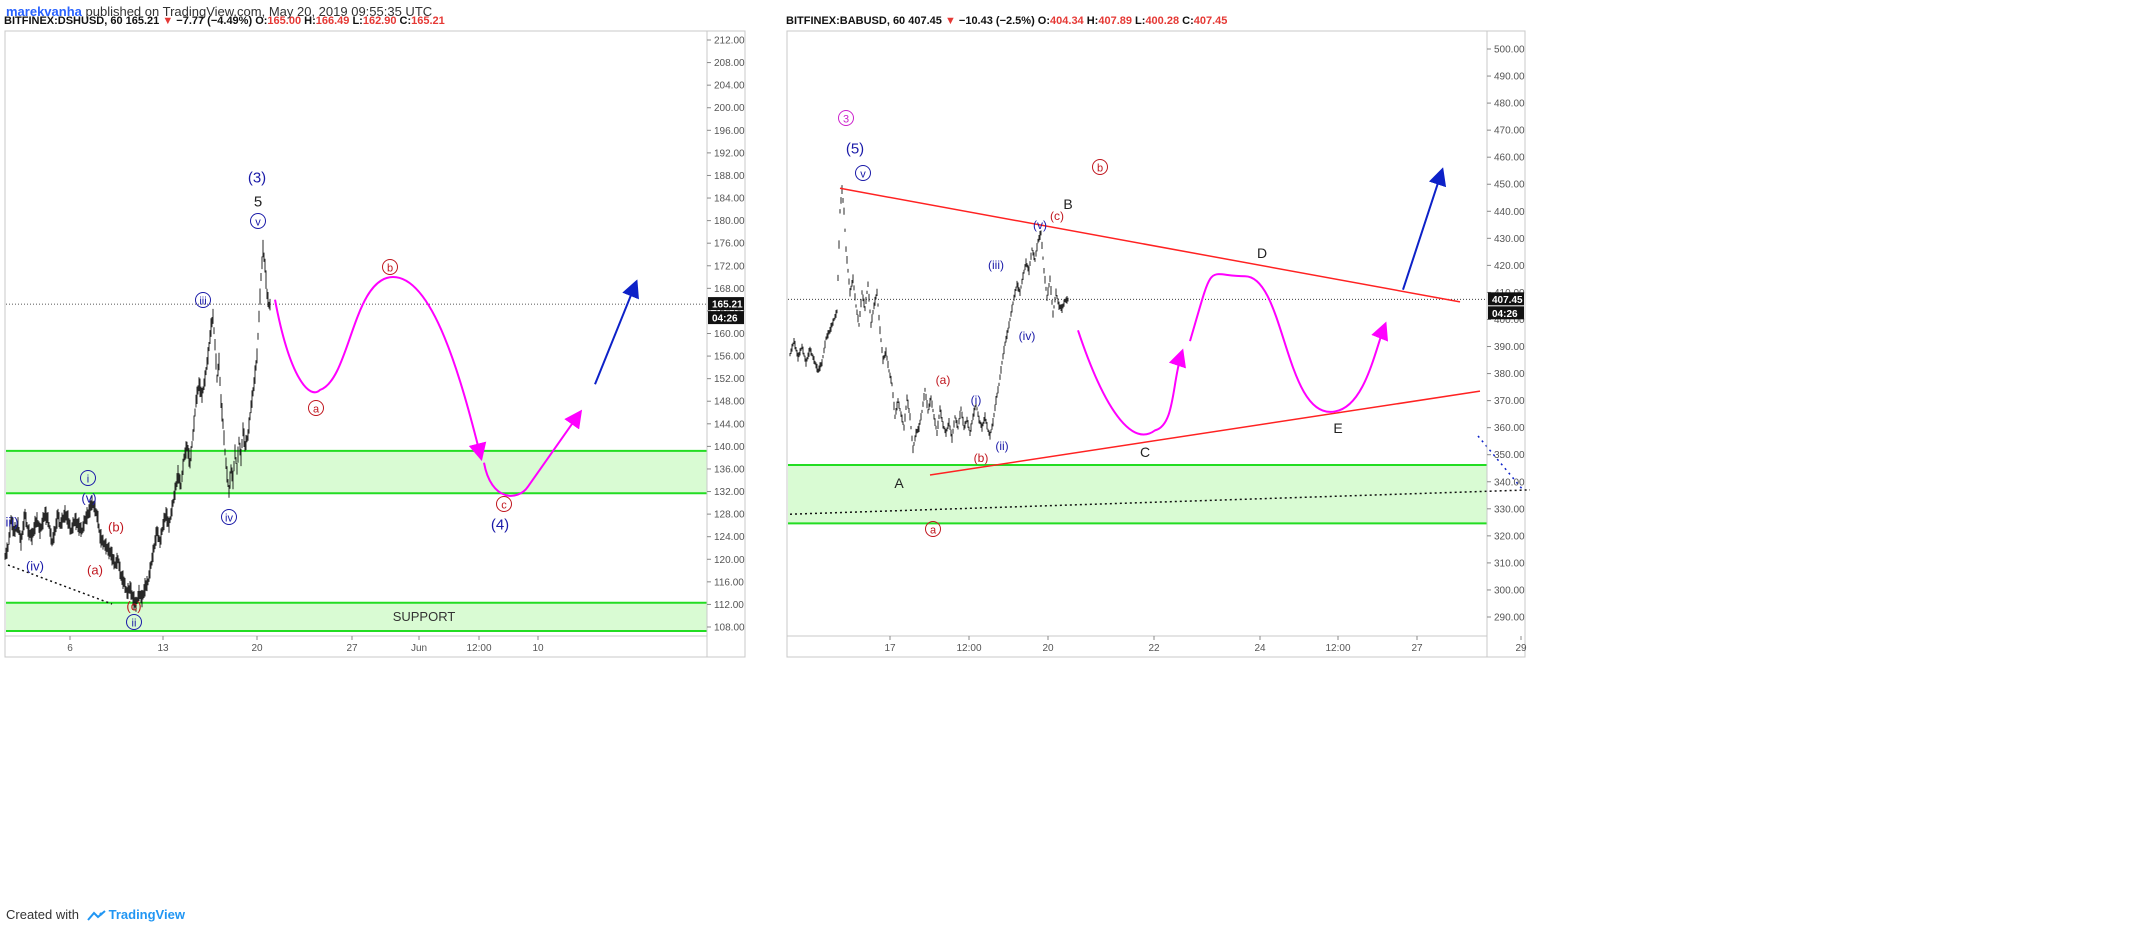 This screenshot has height=934, width=2142. I want to click on wave-label: c, so click(504, 506).